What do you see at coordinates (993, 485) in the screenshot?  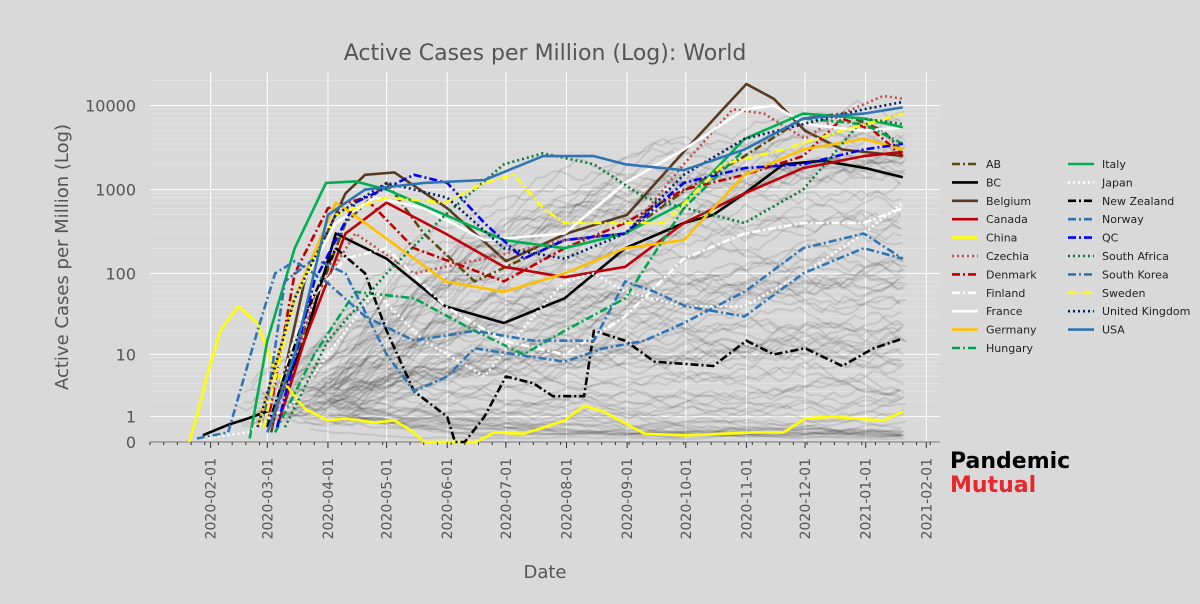 I see `brand-line-mutual: Mutual` at bounding box center [993, 485].